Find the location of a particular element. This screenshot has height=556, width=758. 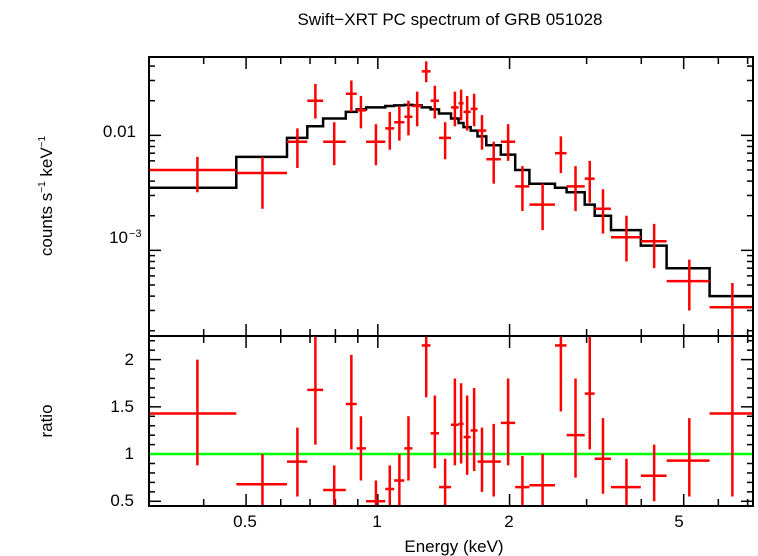

top-ylabel: counts s−1 keV−1 is located at coordinates (46, 195).